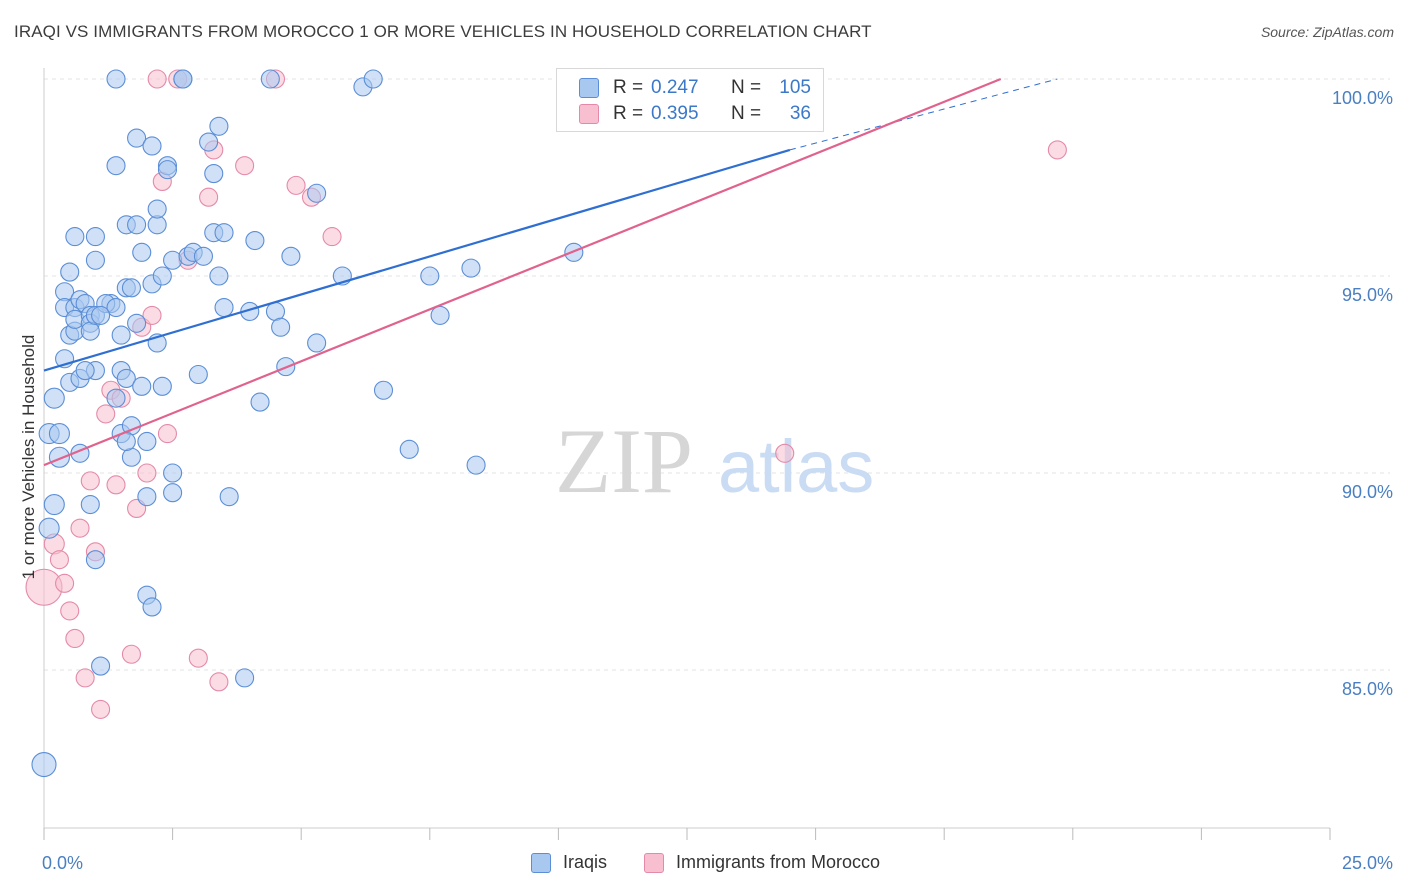  Describe the element at coordinates (796, 466) in the screenshot. I see `watermark-atlas: atlas` at that location.